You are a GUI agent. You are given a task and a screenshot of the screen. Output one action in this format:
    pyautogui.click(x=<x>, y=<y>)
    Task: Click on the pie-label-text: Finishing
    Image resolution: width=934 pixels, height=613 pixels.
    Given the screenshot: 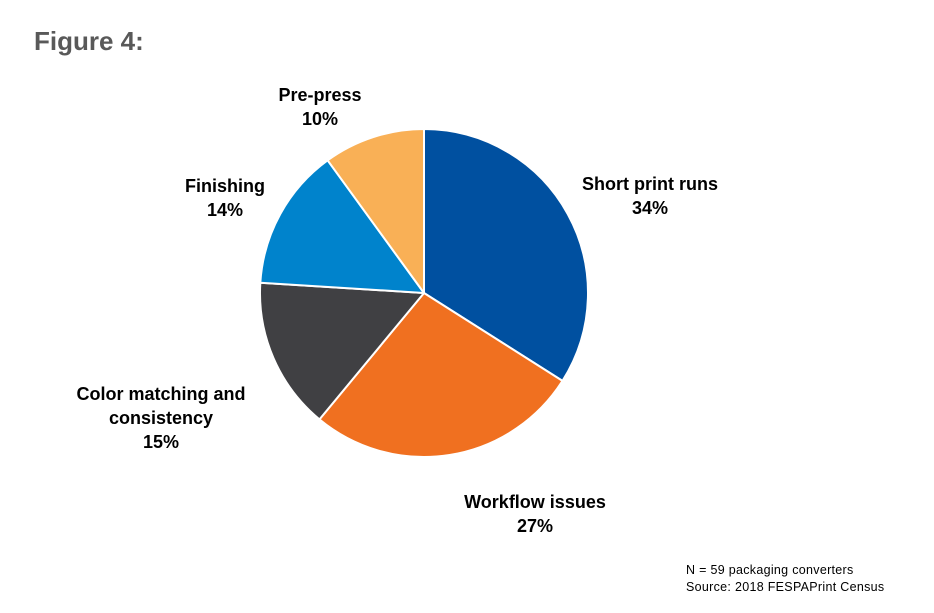 What is the action you would take?
    pyautogui.click(x=225, y=186)
    